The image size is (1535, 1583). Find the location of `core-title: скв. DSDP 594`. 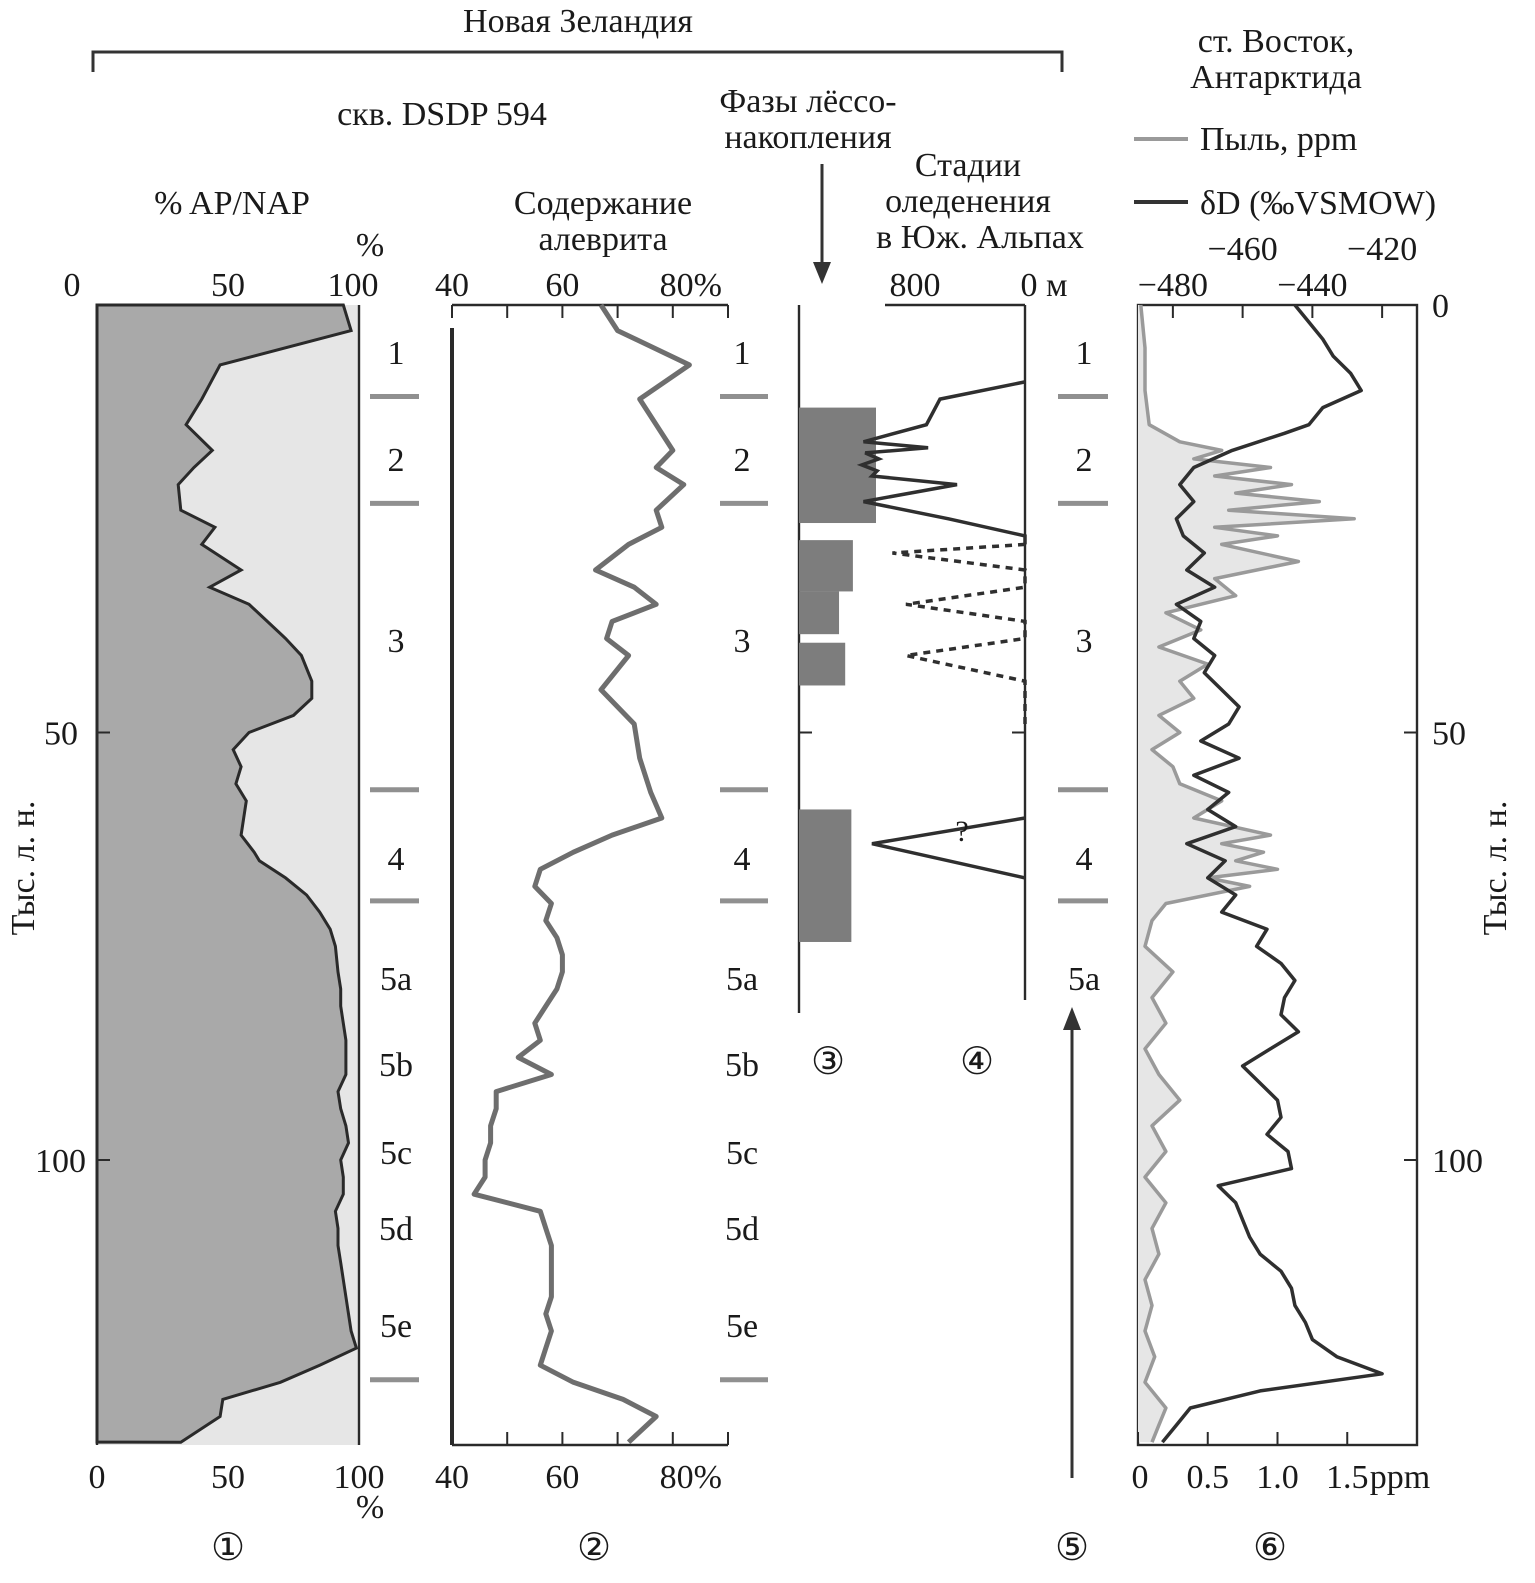

core-title: скв. DSDP 594 is located at coordinates (442, 114).